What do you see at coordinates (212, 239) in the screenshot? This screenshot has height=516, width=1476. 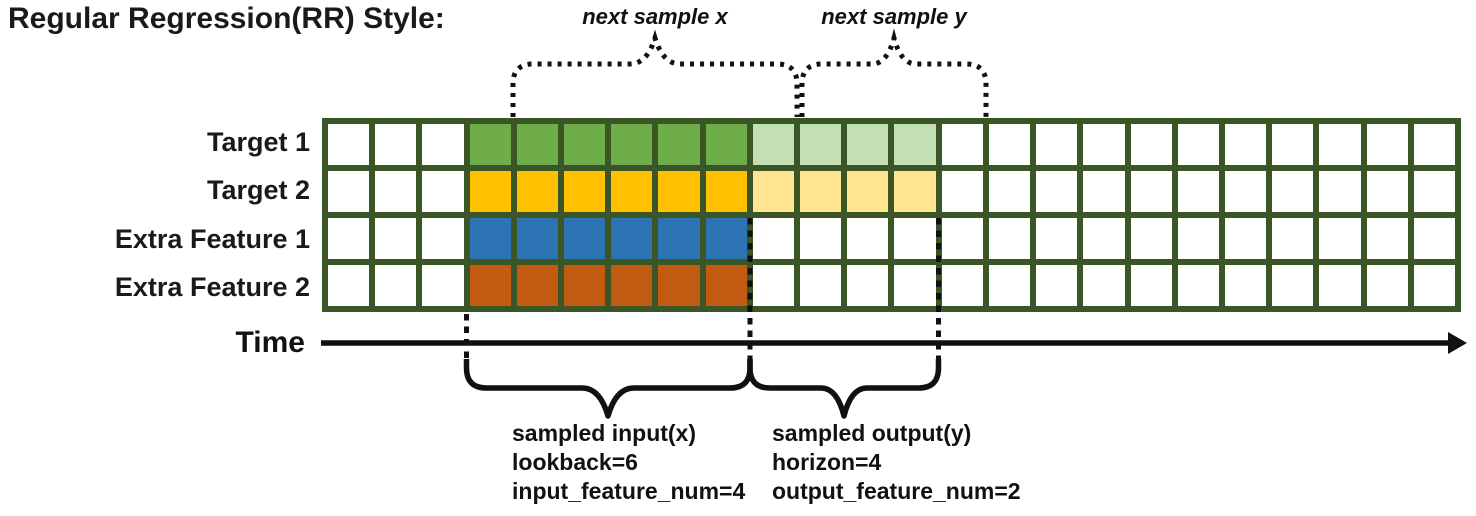 I see `row-label-extra-feature-1: Extra Feature 1` at bounding box center [212, 239].